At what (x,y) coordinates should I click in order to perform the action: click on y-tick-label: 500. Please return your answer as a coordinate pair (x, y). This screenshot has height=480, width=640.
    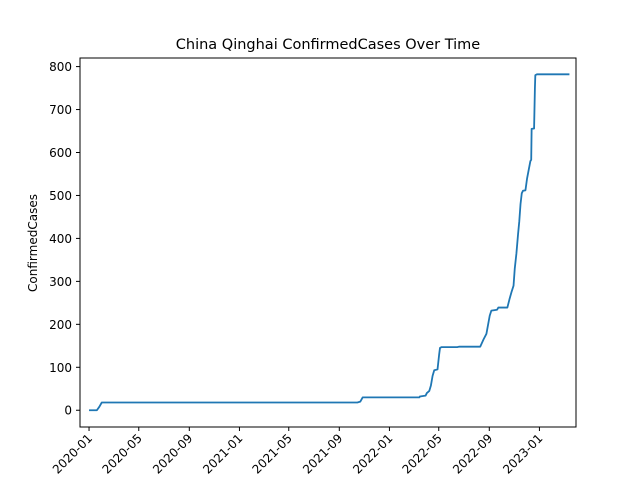
    Looking at the image, I should click on (60, 196).